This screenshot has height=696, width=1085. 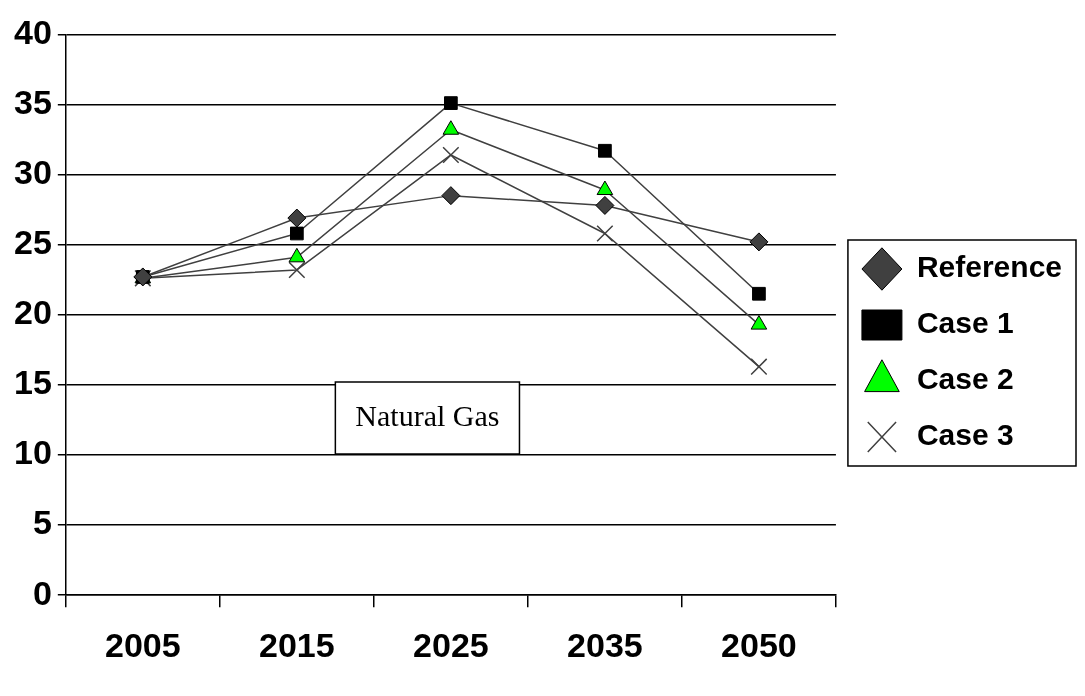 I want to click on legend-label: Case 1, so click(x=965, y=323).